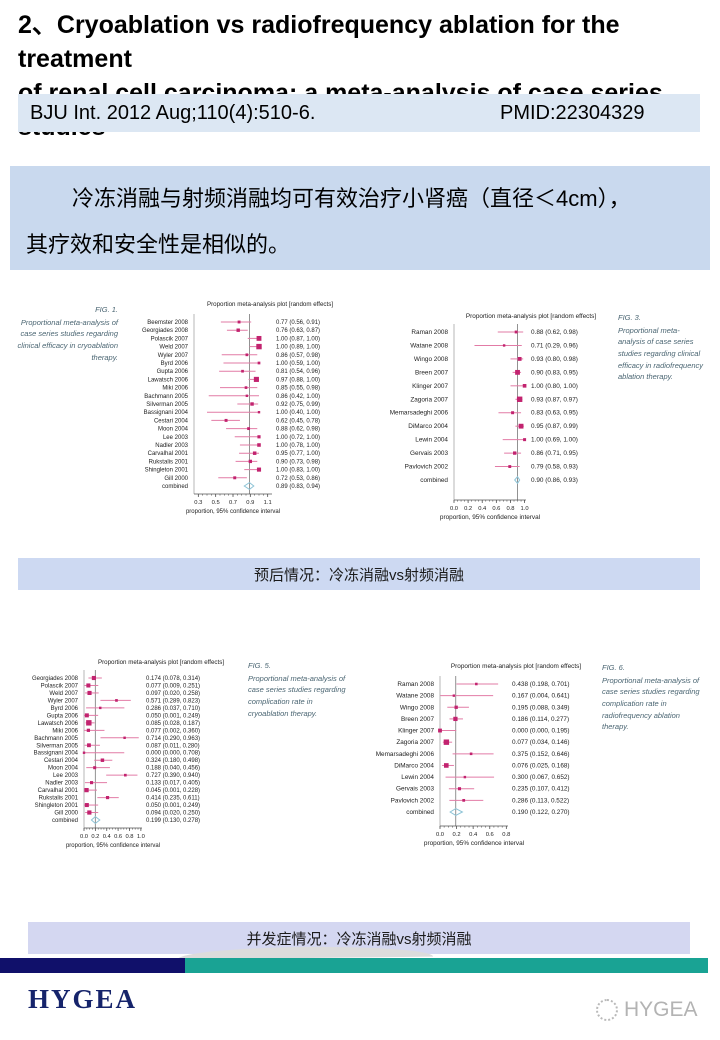  Describe the element at coordinates (298, 487) in the screenshot. I see `svg-text: 0.89 (0.83, 0.94)` at that location.